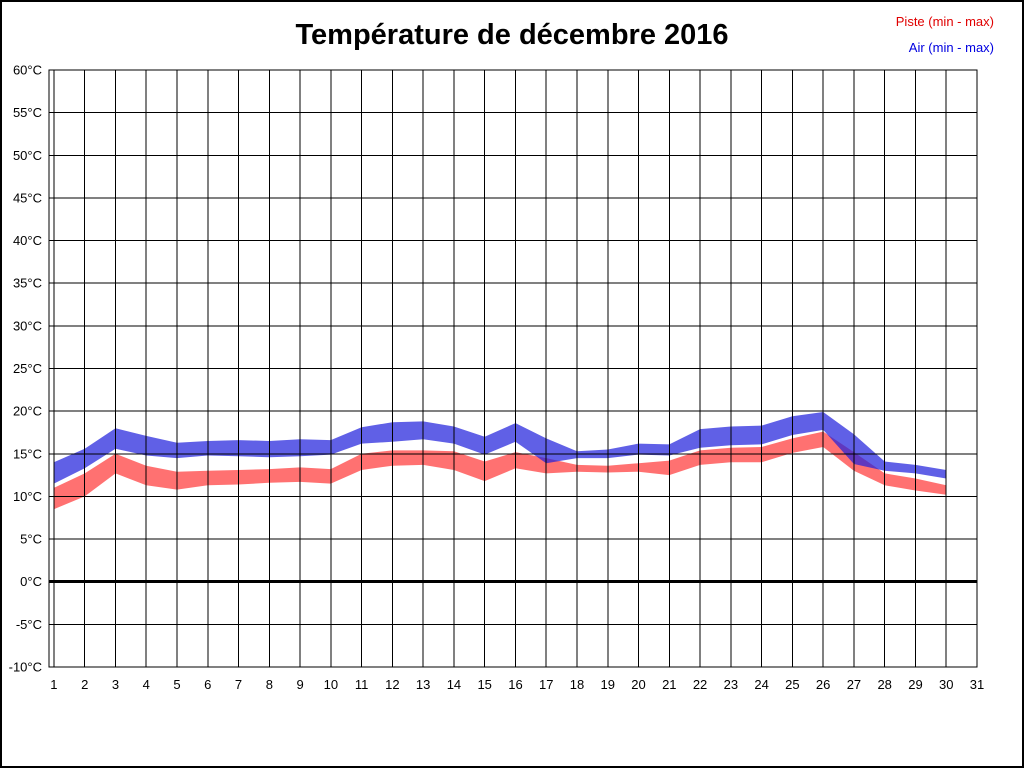  What do you see at coordinates (700, 684) in the screenshot?
I see `x-tick-label: 22` at bounding box center [700, 684].